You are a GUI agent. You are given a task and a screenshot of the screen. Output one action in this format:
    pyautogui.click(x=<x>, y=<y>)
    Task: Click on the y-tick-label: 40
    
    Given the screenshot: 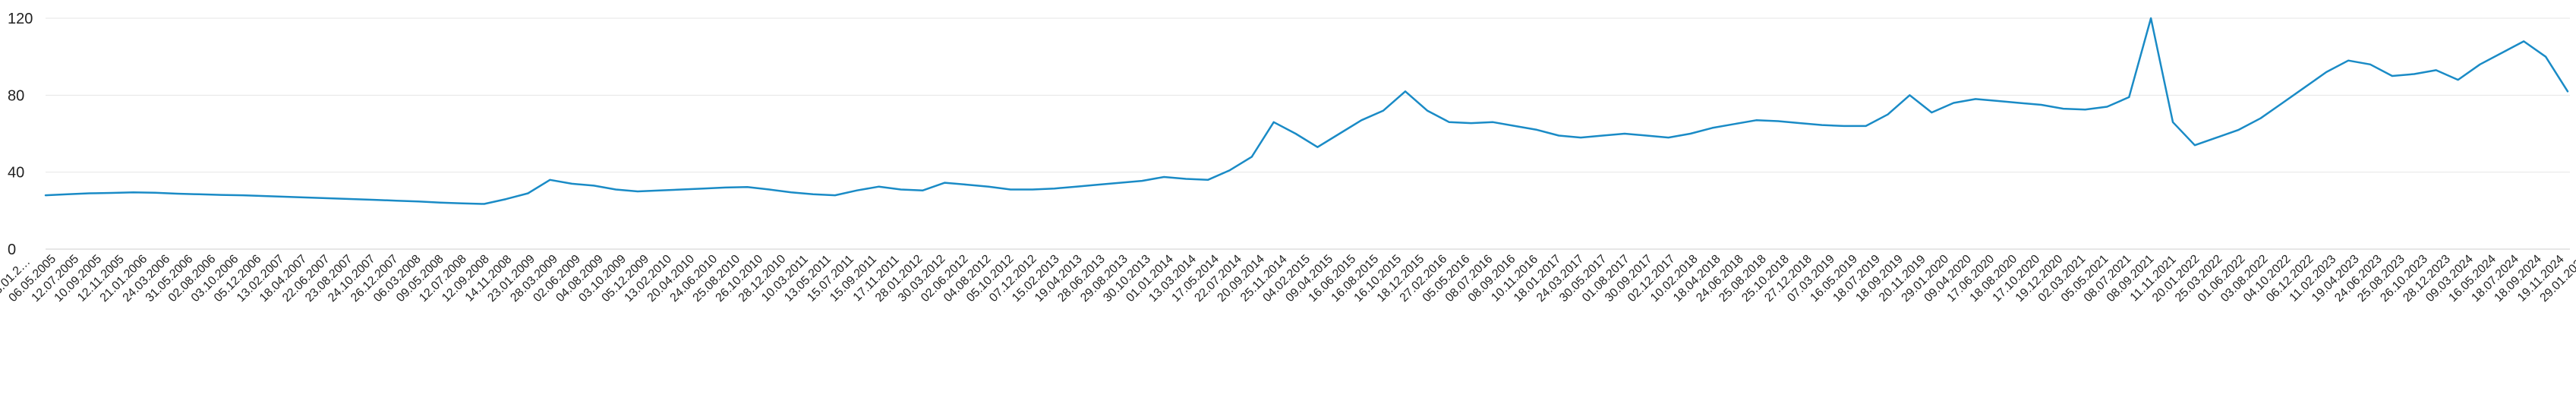 What is the action you would take?
    pyautogui.click(x=16, y=173)
    